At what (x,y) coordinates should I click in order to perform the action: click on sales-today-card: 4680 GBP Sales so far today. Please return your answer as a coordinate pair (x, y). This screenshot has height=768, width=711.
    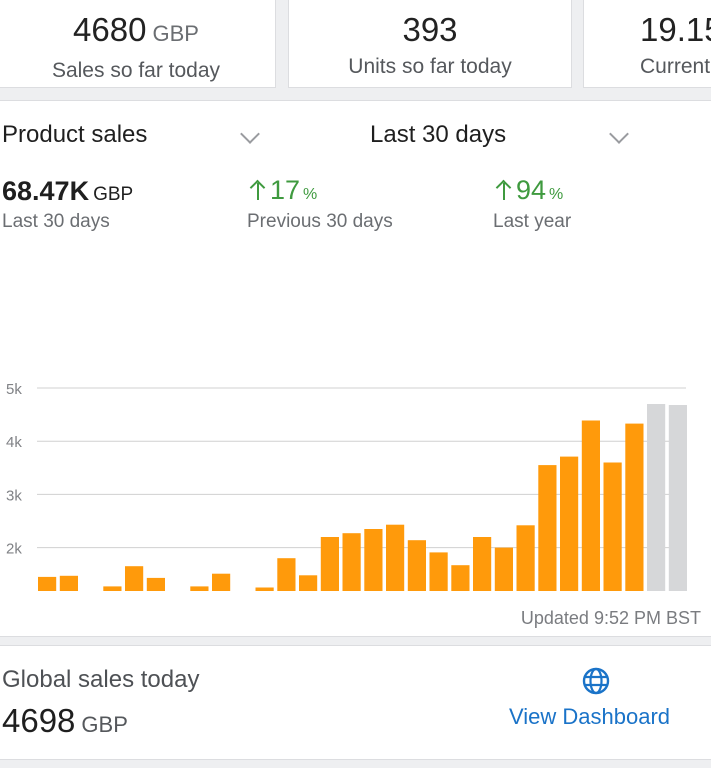
    Looking at the image, I should click on (138, 44).